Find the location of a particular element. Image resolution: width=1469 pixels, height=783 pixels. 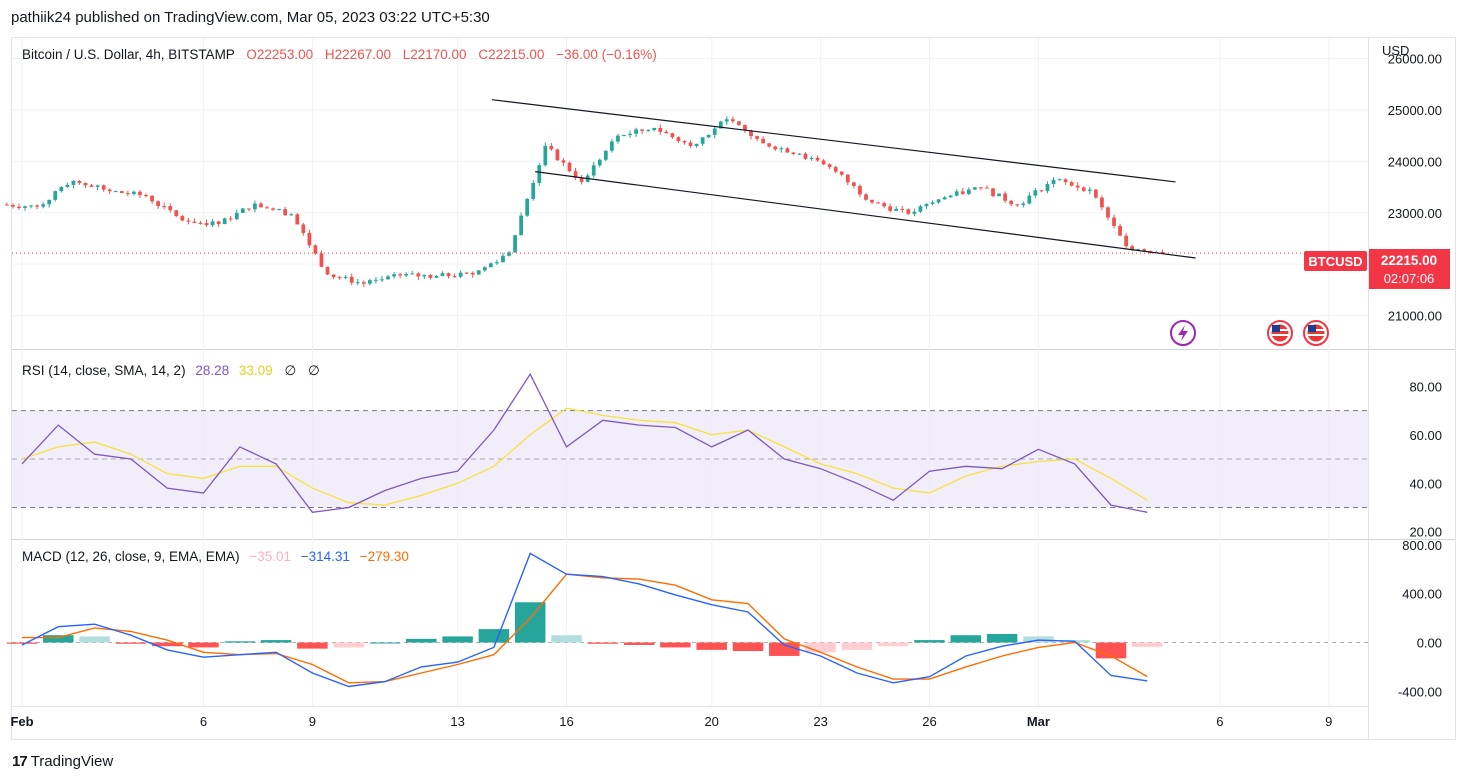

price-tick-label: 23000.00 is located at coordinates (1415, 213).